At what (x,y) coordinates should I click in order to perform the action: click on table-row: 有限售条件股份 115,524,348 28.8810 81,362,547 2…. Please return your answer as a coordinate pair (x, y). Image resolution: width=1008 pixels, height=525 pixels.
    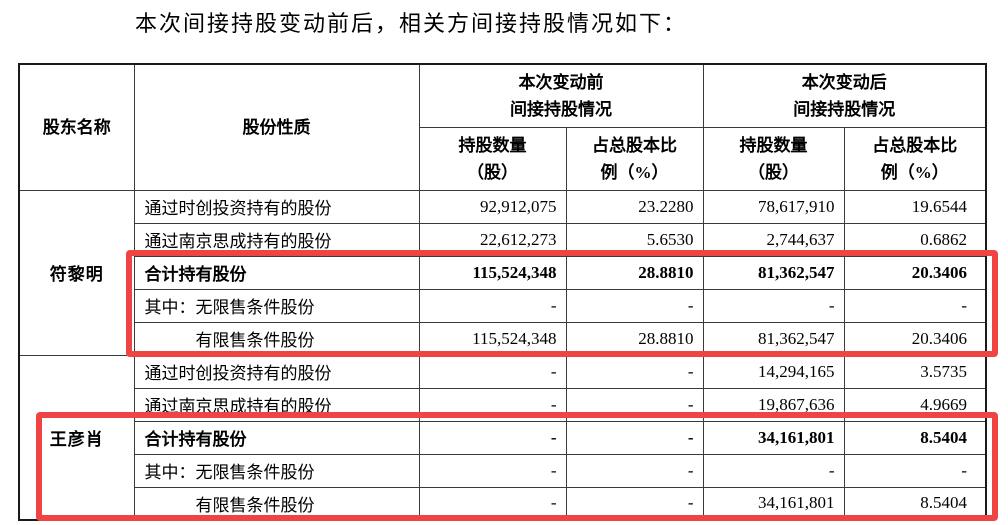
    Looking at the image, I should click on (503, 338).